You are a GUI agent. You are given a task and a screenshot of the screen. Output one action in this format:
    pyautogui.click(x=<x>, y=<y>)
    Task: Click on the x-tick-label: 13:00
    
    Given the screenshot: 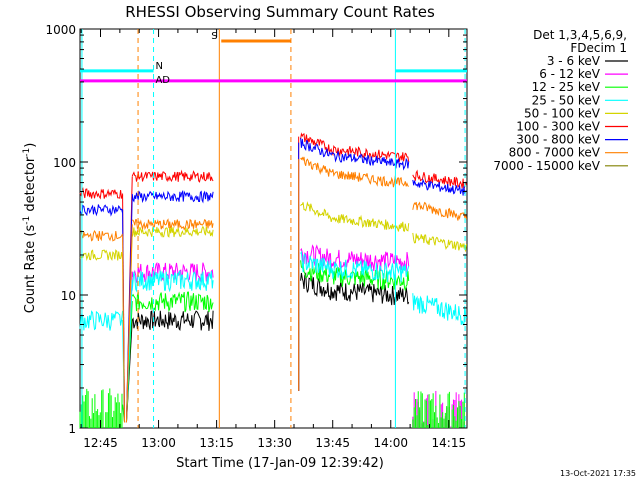 What is the action you would take?
    pyautogui.click(x=158, y=443)
    